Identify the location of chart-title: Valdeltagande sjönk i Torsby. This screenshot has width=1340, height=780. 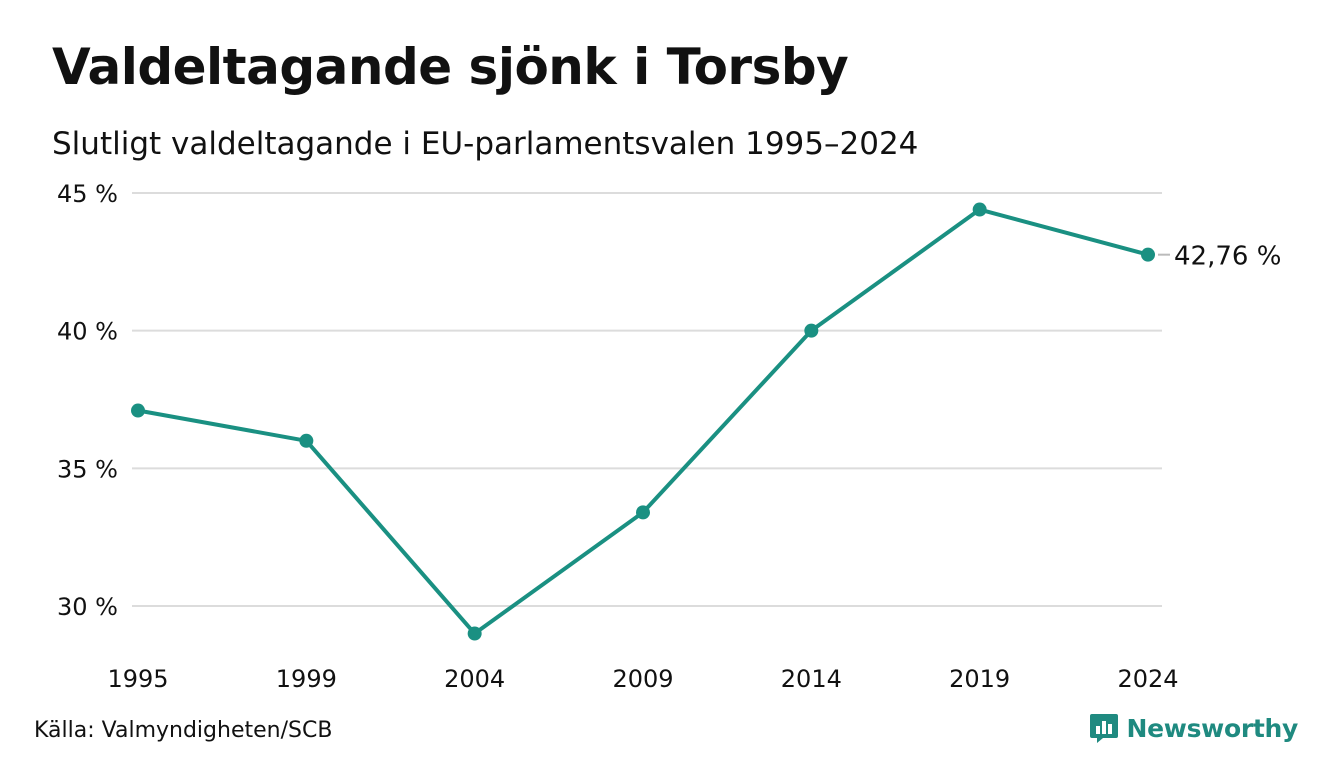
(450, 67).